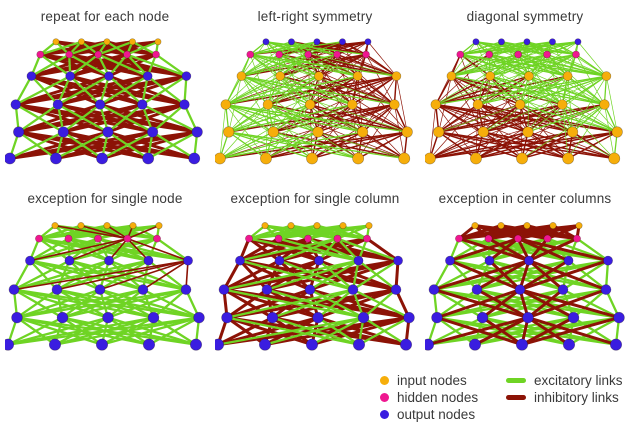 The height and width of the screenshot is (434, 630). Describe the element at coordinates (104, 101) in the screenshot. I see `network-diagram-repeat-each-node` at that location.